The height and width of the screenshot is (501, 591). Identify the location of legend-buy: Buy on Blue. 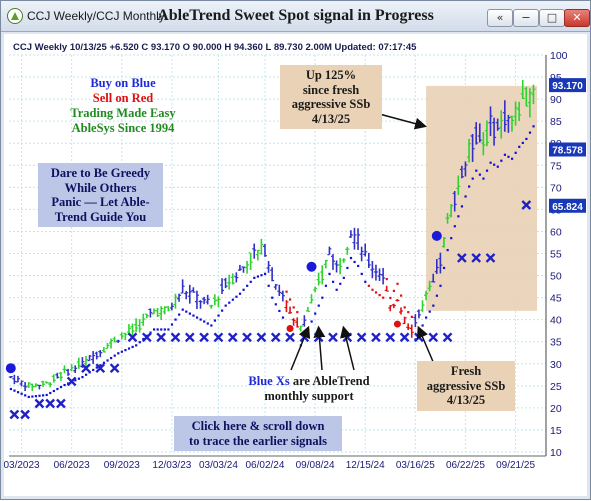
(123, 83).